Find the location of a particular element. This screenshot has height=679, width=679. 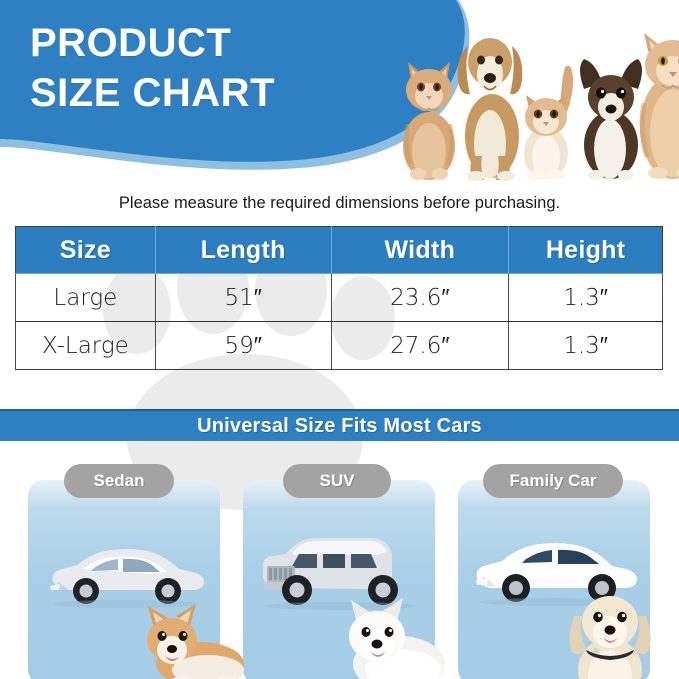

table-header-row: Size Length Width Height is located at coordinates (339, 250).